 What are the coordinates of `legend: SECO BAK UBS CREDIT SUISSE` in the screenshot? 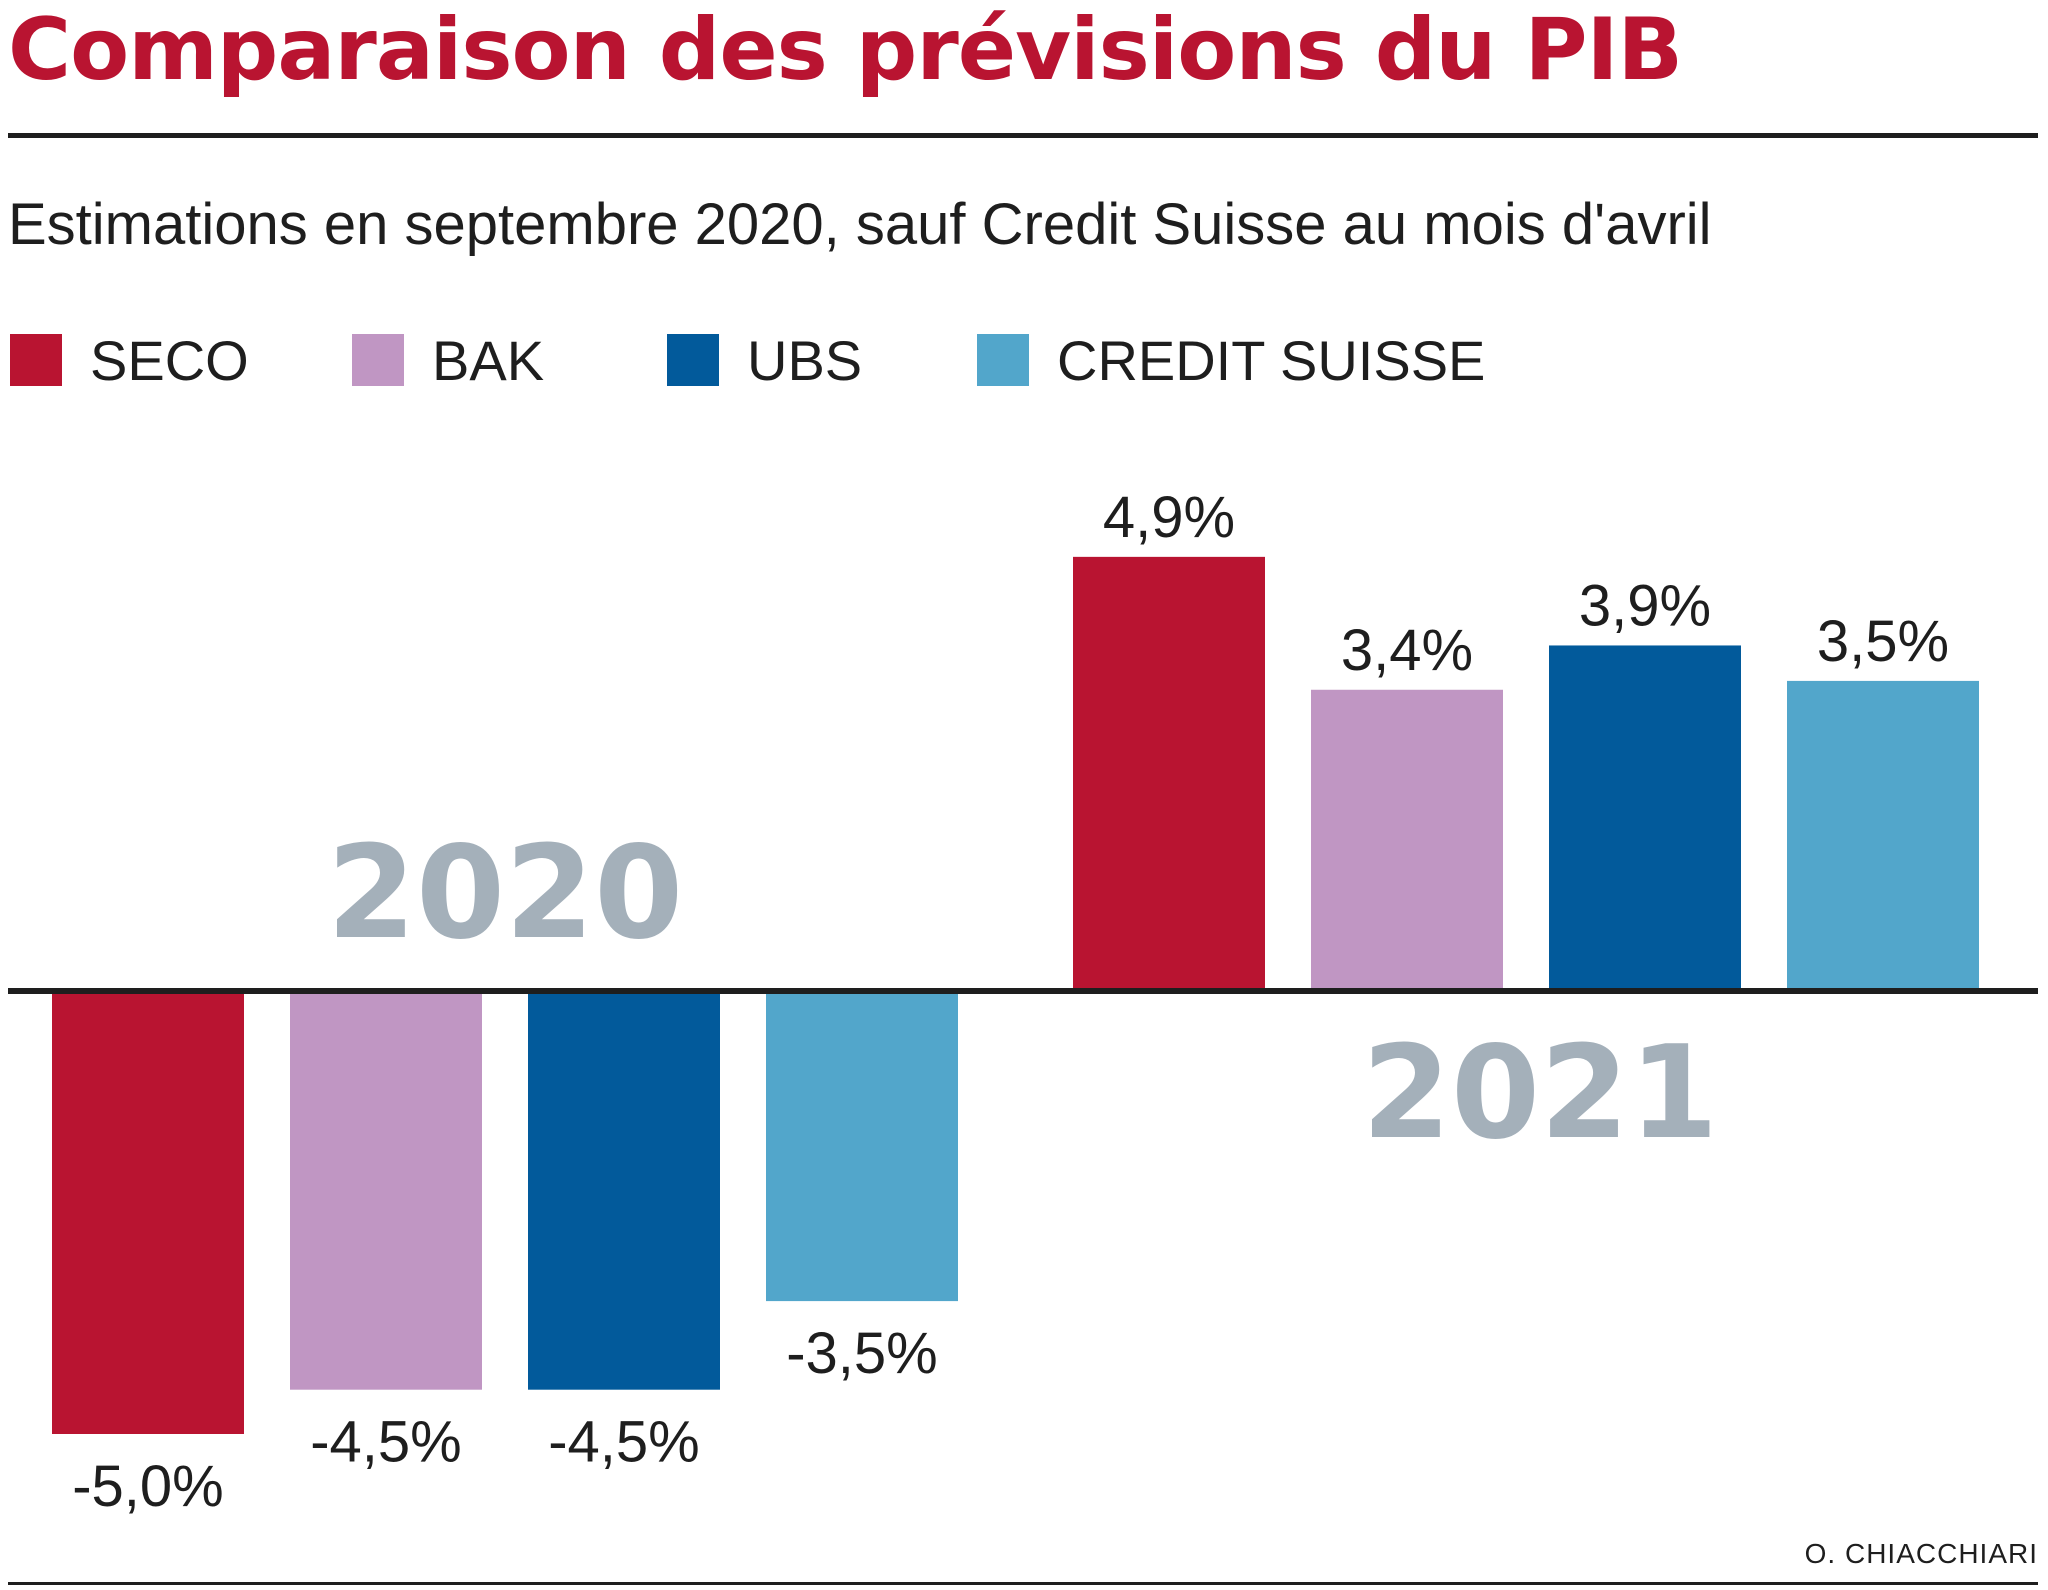 It's located at (1024, 360).